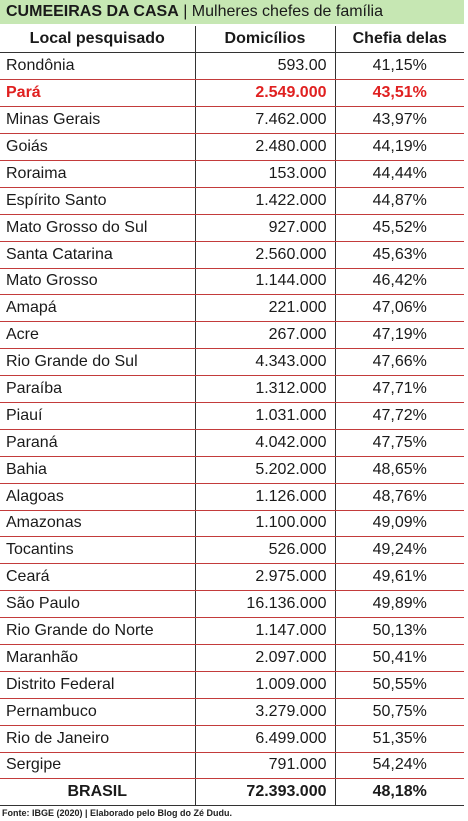  What do you see at coordinates (287, 11) in the screenshot?
I see `title-subtitle: Mulheres chefes de família` at bounding box center [287, 11].